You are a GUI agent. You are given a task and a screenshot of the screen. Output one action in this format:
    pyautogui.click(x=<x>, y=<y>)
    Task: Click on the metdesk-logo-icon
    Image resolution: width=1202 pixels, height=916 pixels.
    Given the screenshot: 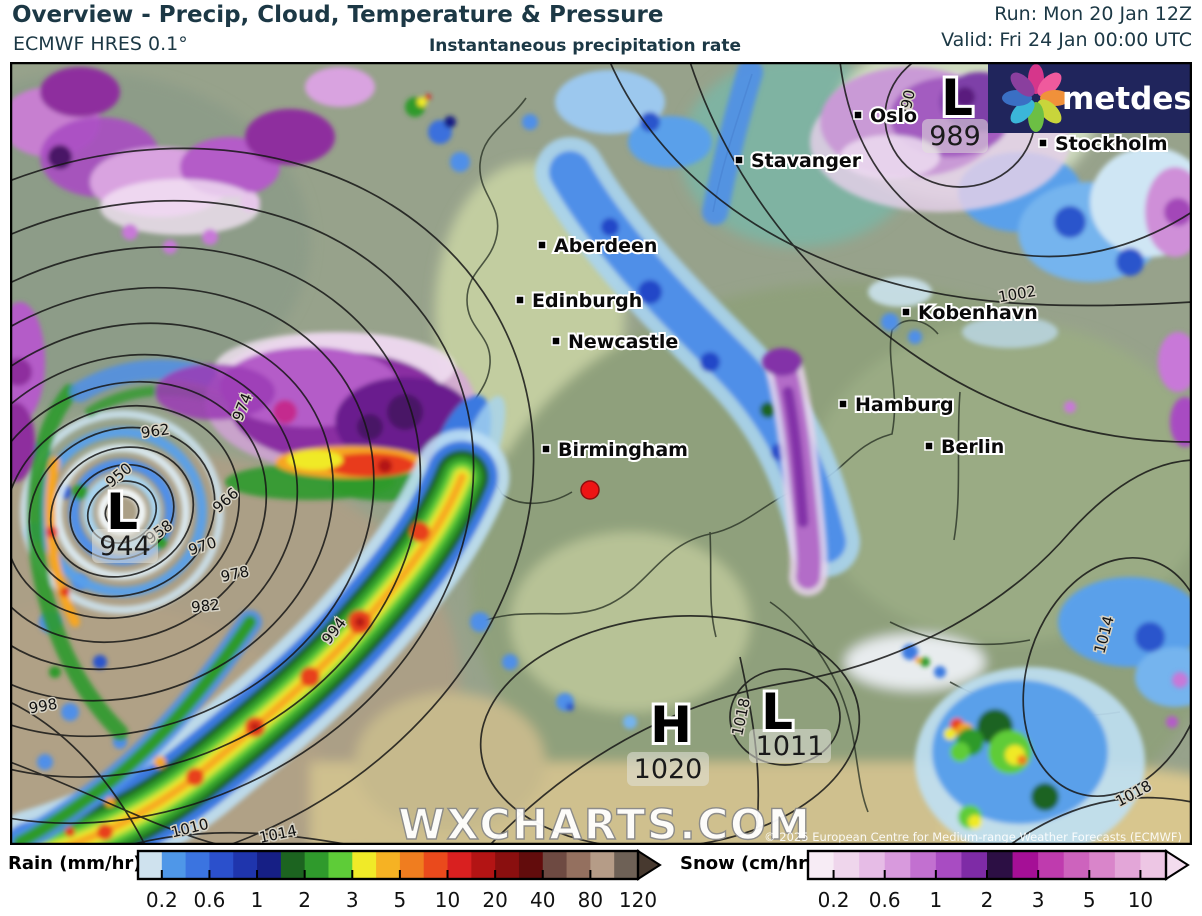 What is the action you would take?
    pyautogui.click(x=1036, y=98)
    